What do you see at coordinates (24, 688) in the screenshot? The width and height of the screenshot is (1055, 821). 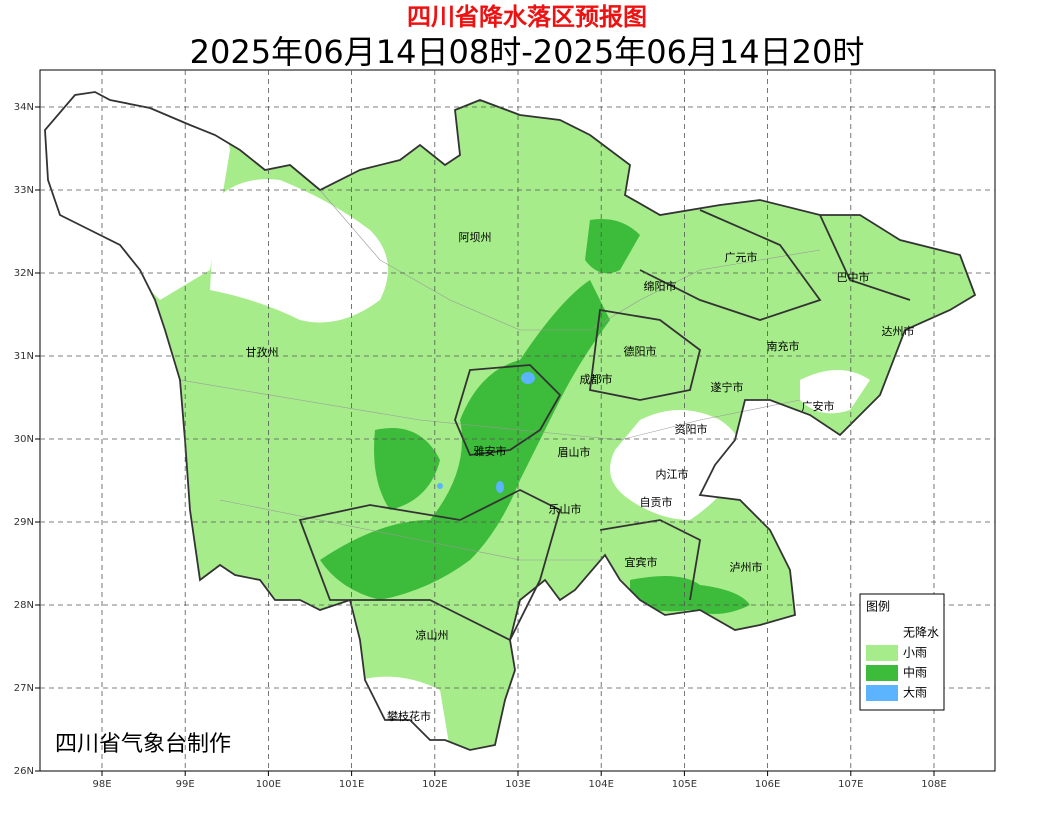 I see `y-tick-label: 27N` at bounding box center [24, 688].